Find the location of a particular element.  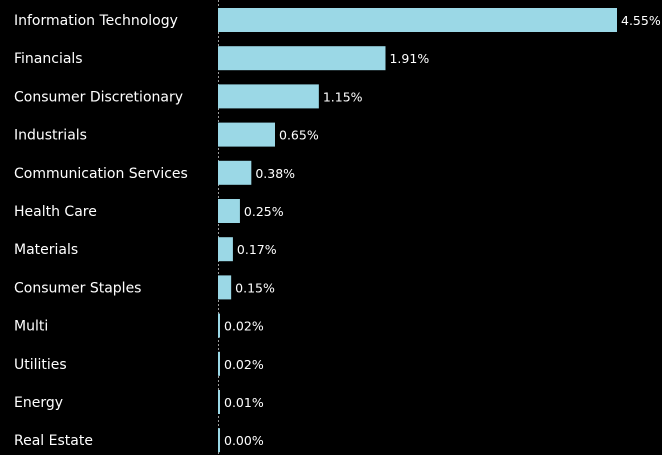

category-label: Utilities is located at coordinates (40, 365).